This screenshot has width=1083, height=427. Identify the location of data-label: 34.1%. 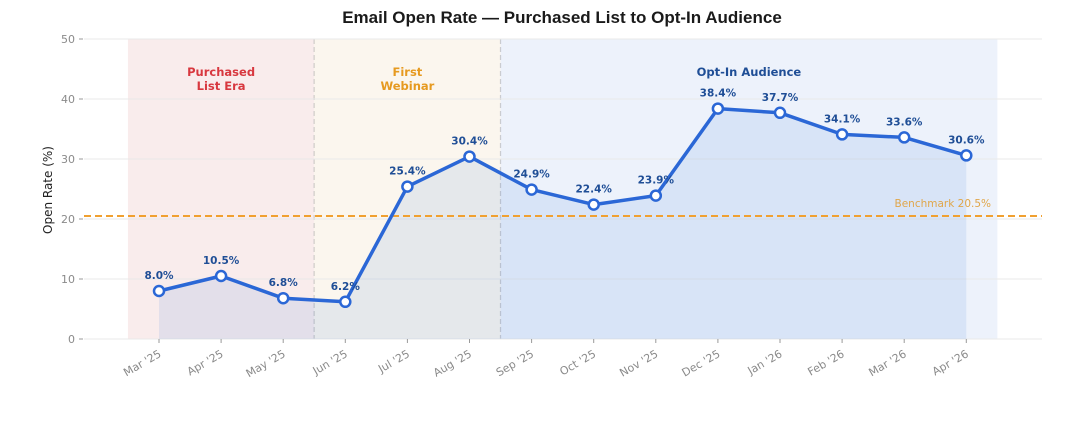
(842, 119).